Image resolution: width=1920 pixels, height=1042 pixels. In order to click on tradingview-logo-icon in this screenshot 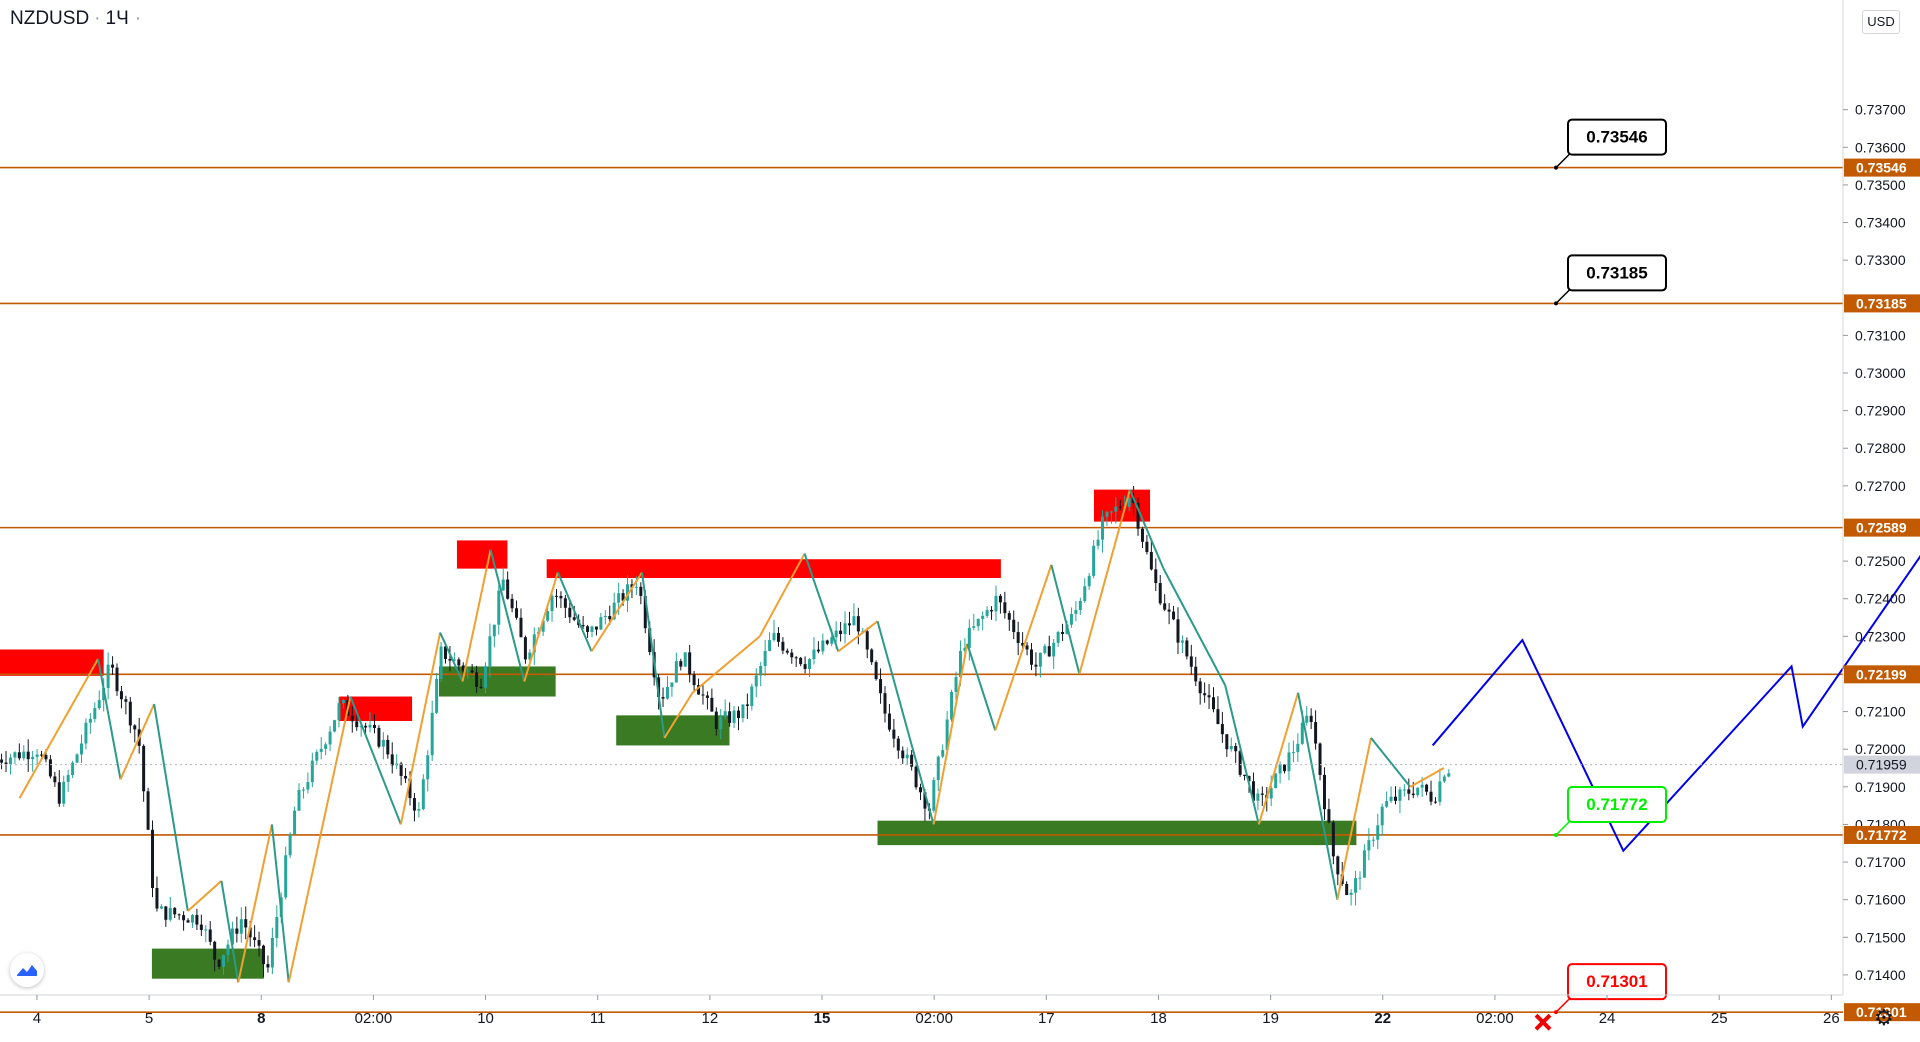, I will do `click(27, 970)`.